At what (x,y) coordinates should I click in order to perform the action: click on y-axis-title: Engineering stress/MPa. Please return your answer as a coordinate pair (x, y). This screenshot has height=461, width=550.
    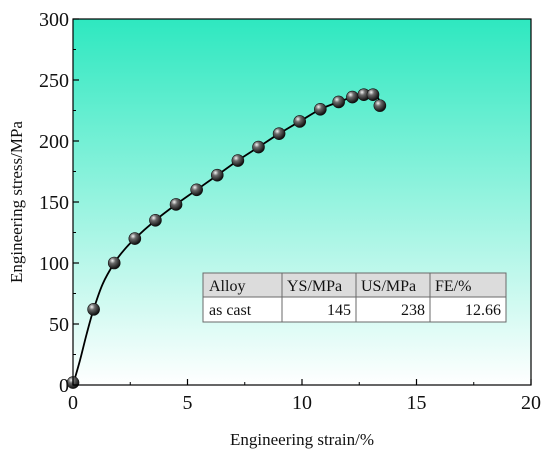
    Looking at the image, I should click on (16, 202).